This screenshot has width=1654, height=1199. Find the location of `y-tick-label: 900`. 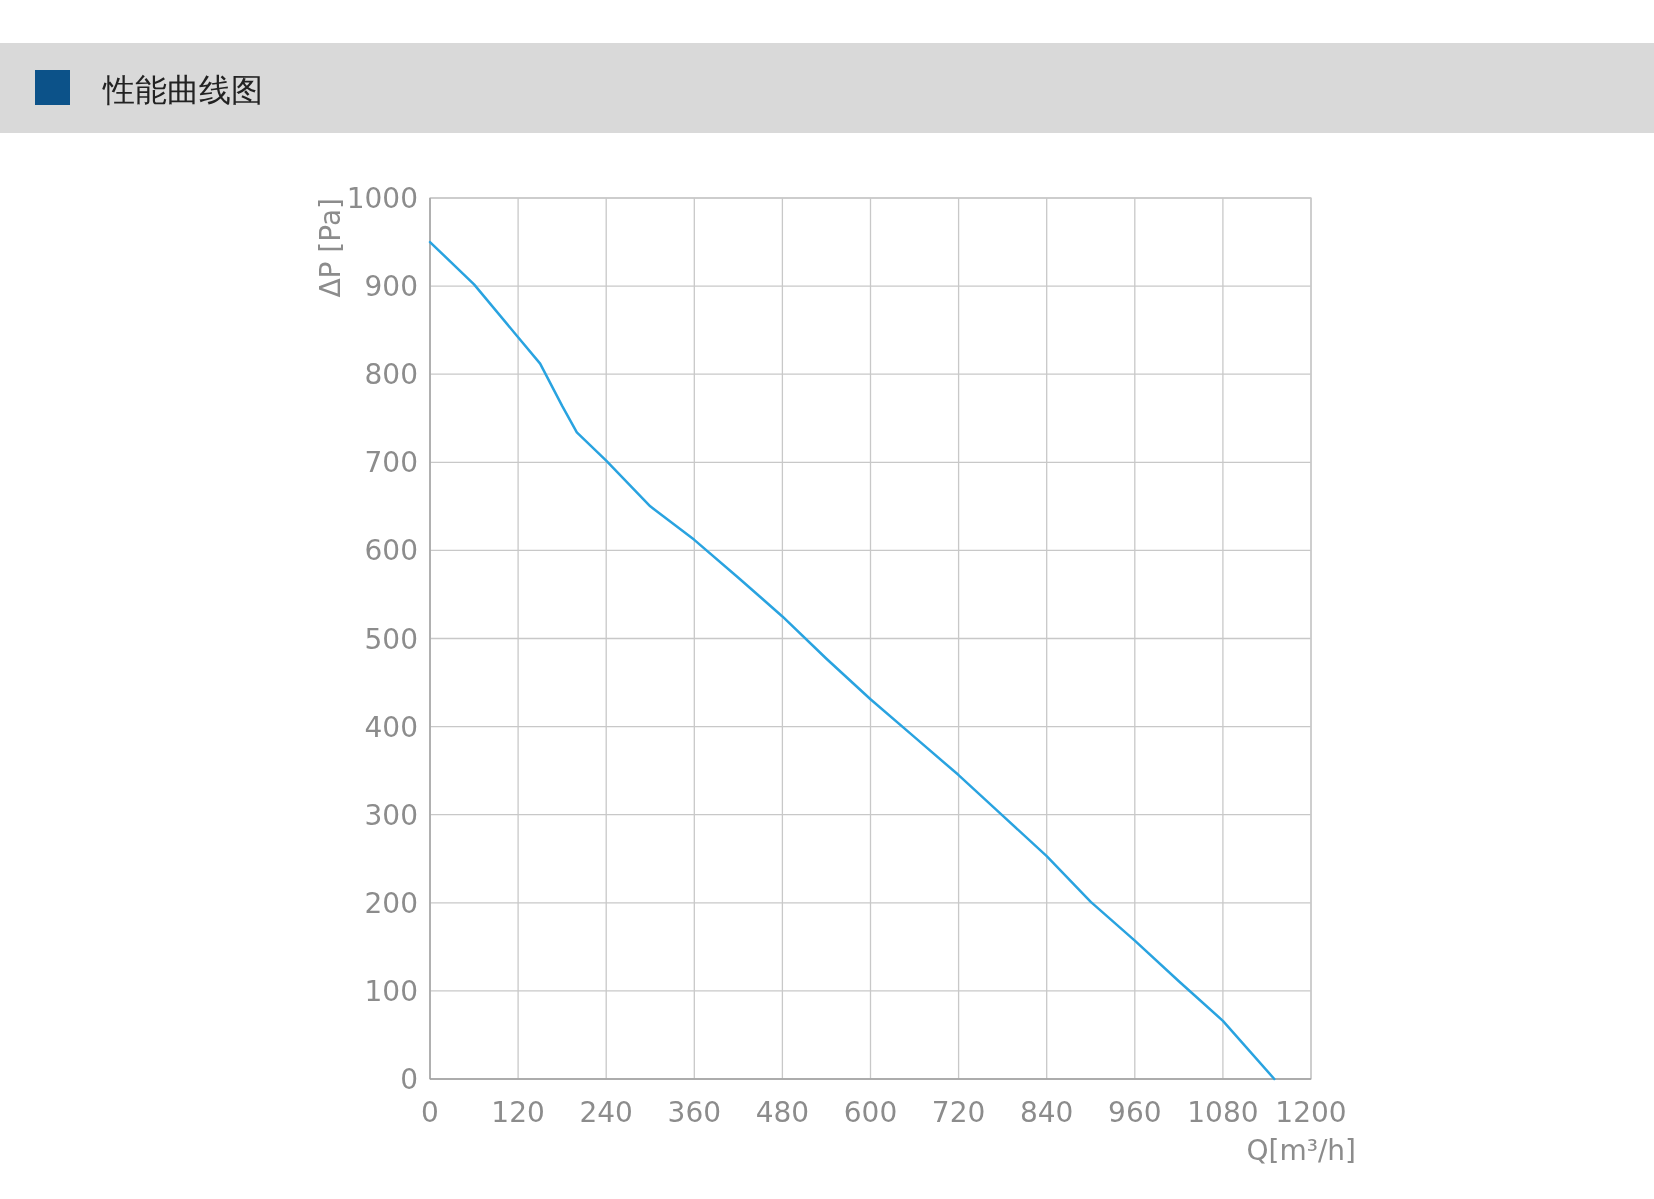

y-tick-label: 900 is located at coordinates (391, 287).